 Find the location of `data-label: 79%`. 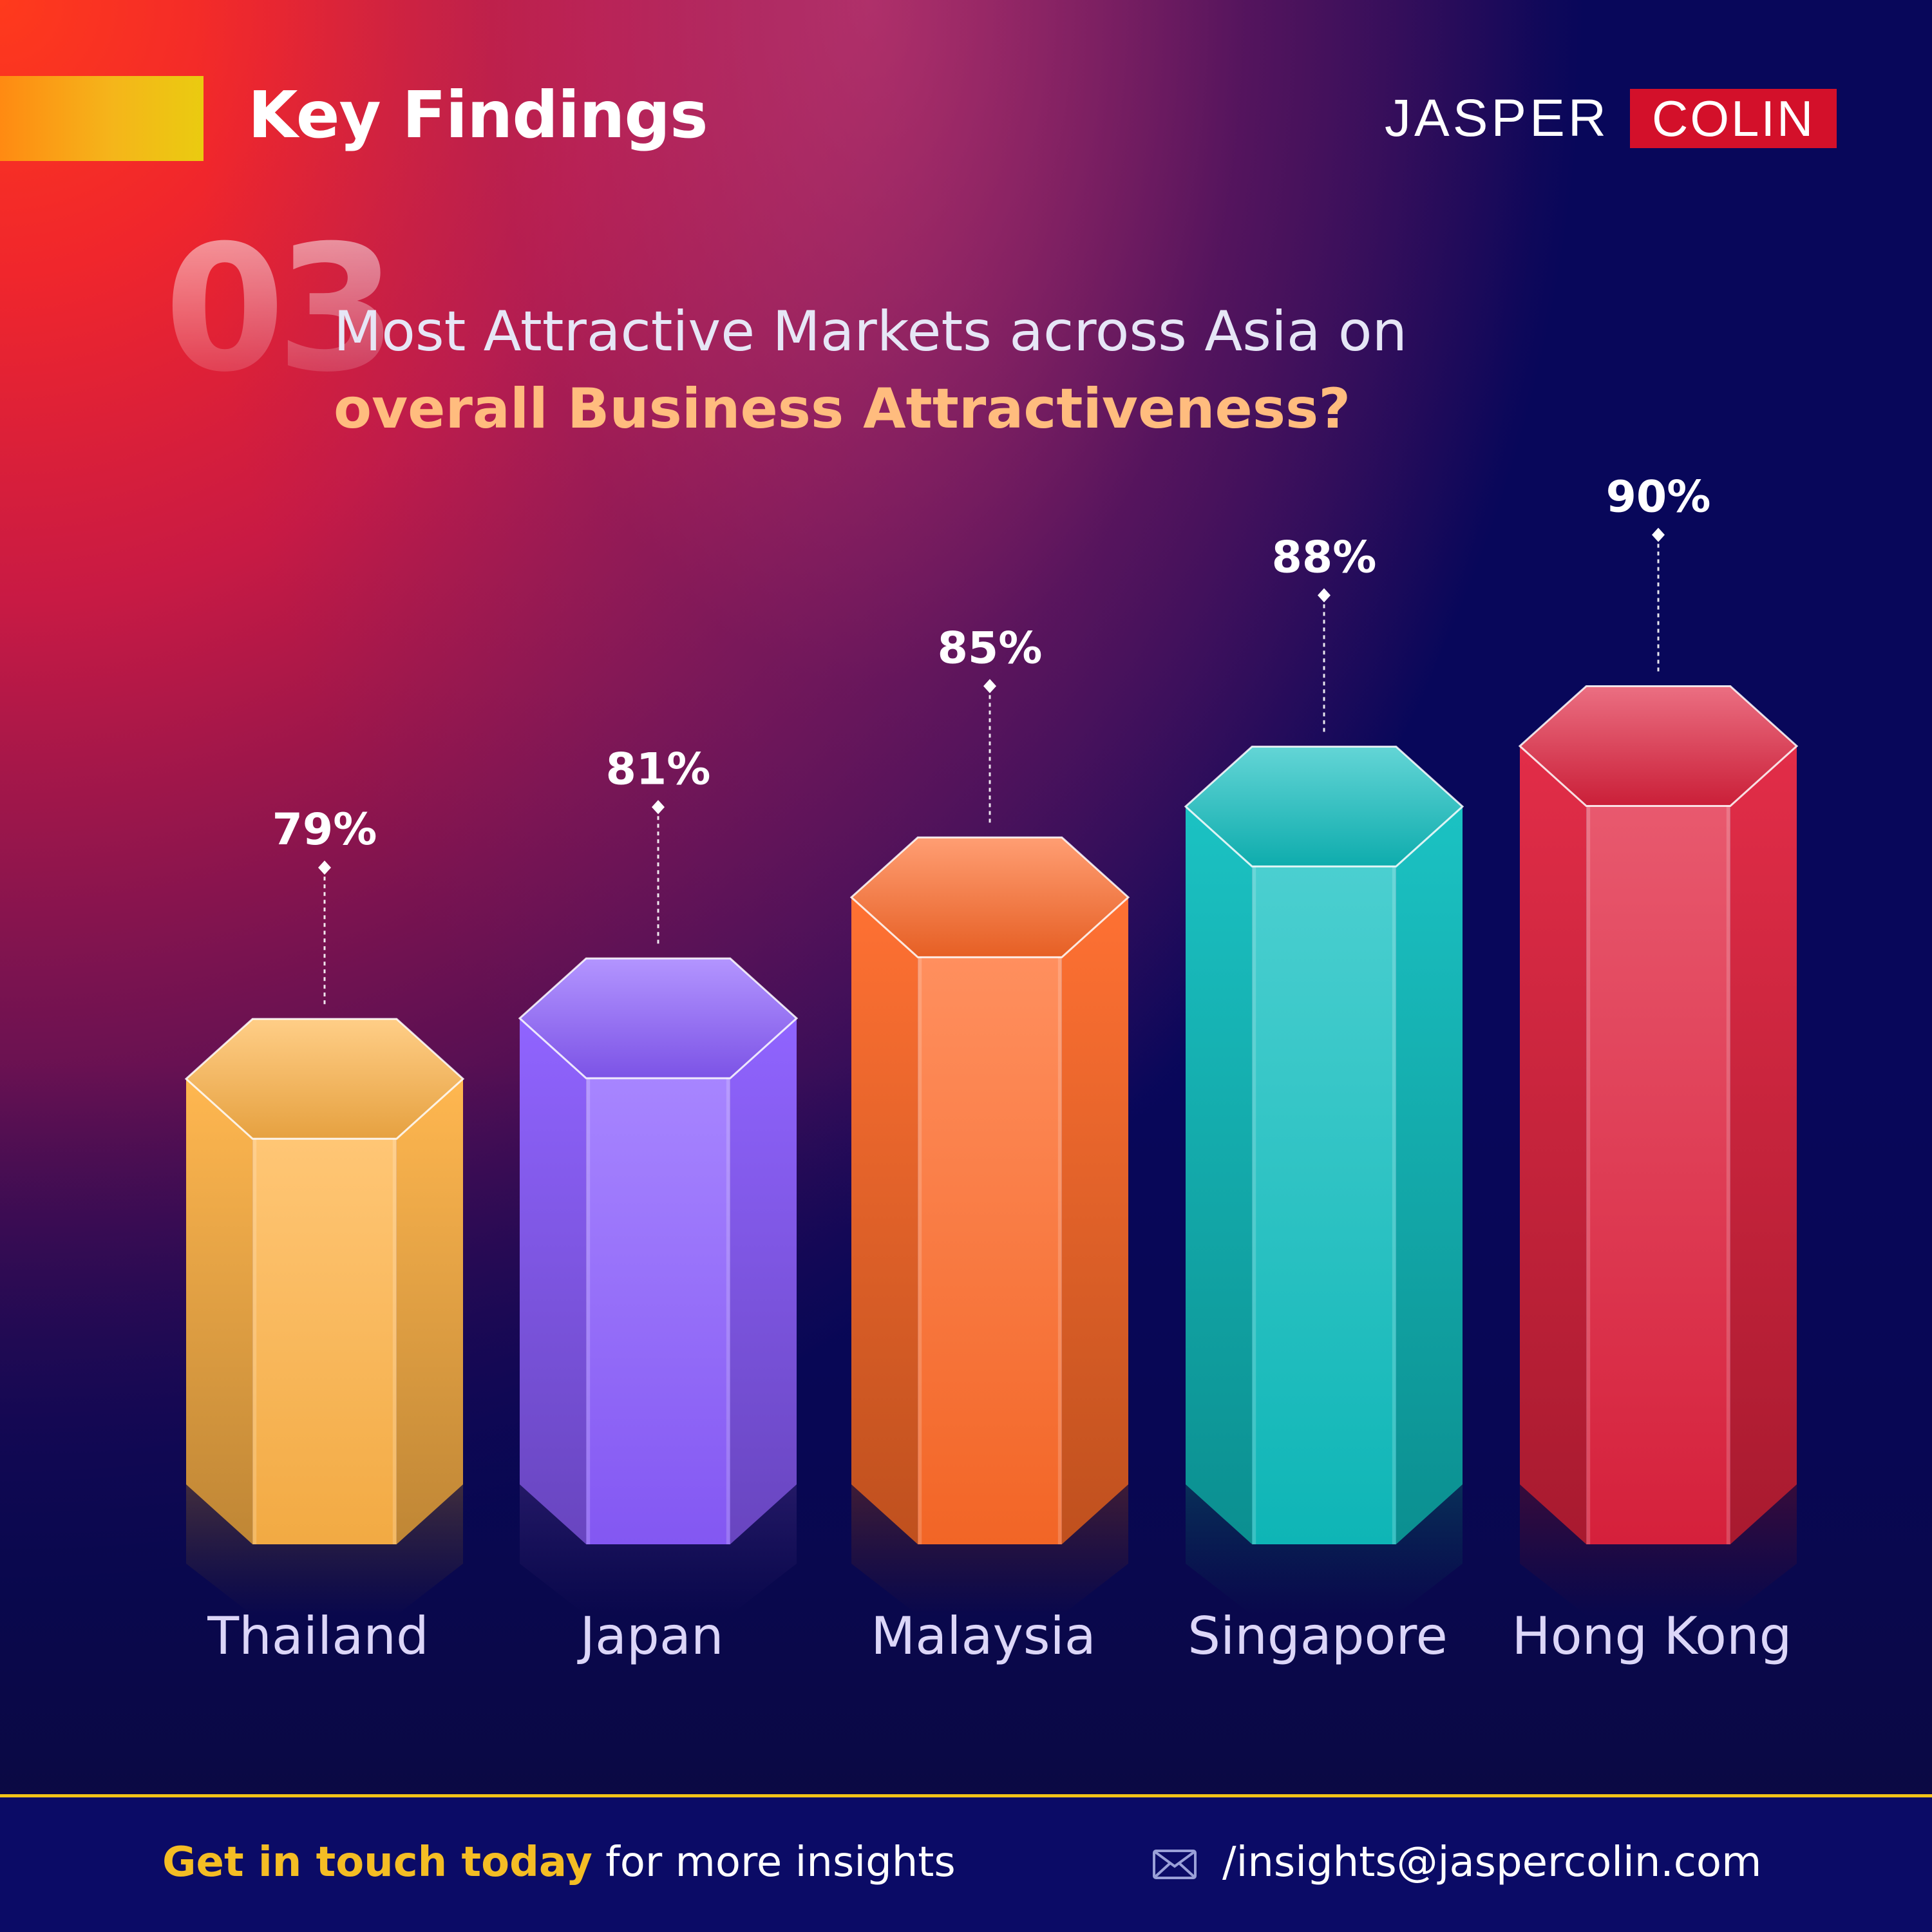

data-label: 79% is located at coordinates (325, 829).